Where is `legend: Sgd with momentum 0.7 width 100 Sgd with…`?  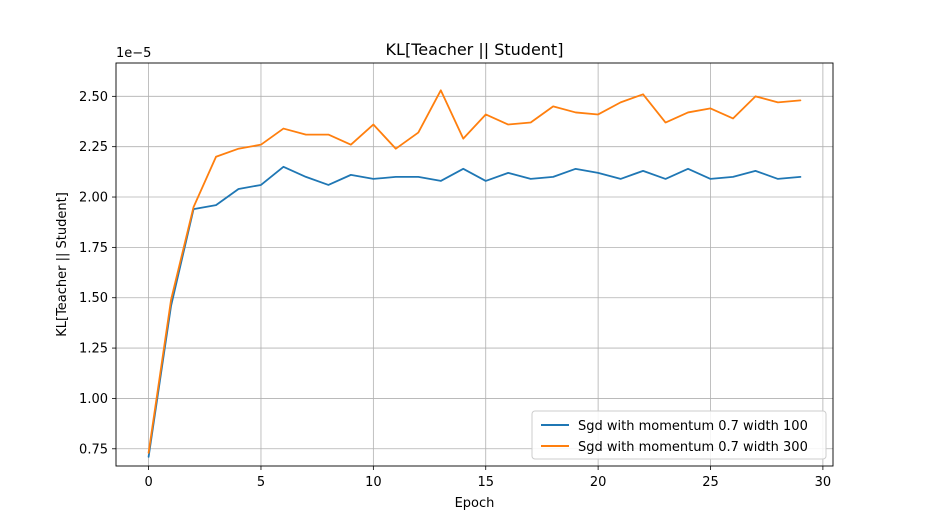 legend: Sgd with momentum 0.7 width 100 Sgd with… is located at coordinates (679, 435).